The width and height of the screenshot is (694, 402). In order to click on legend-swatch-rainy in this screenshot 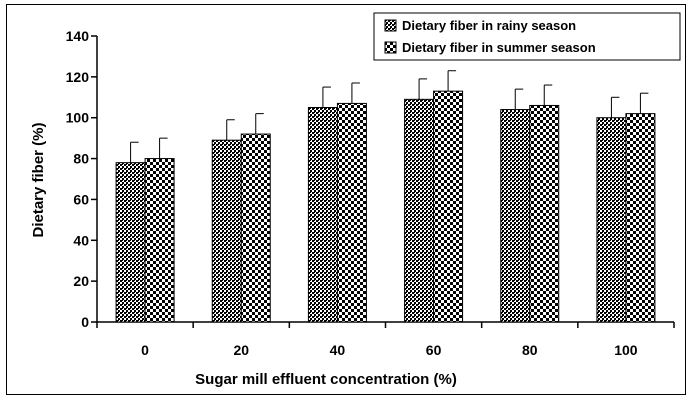, I will do `click(390, 25)`.